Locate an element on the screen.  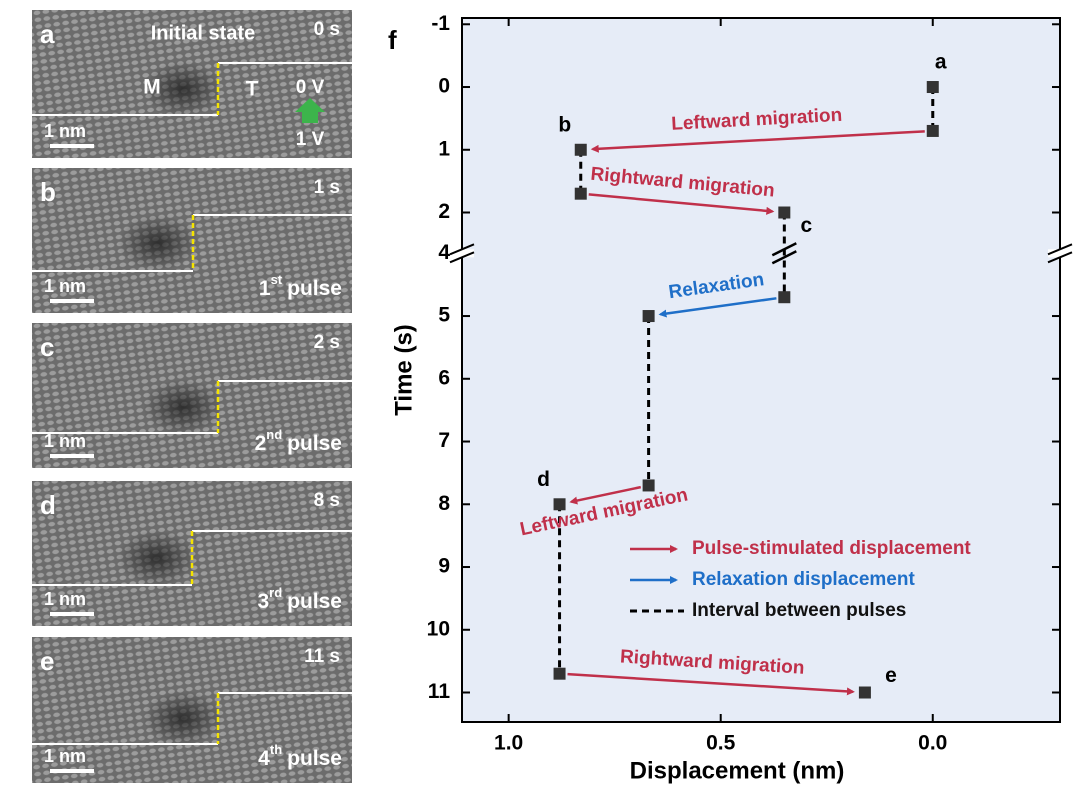
pulse-label: 3rd pulse is located at coordinates (299, 598).